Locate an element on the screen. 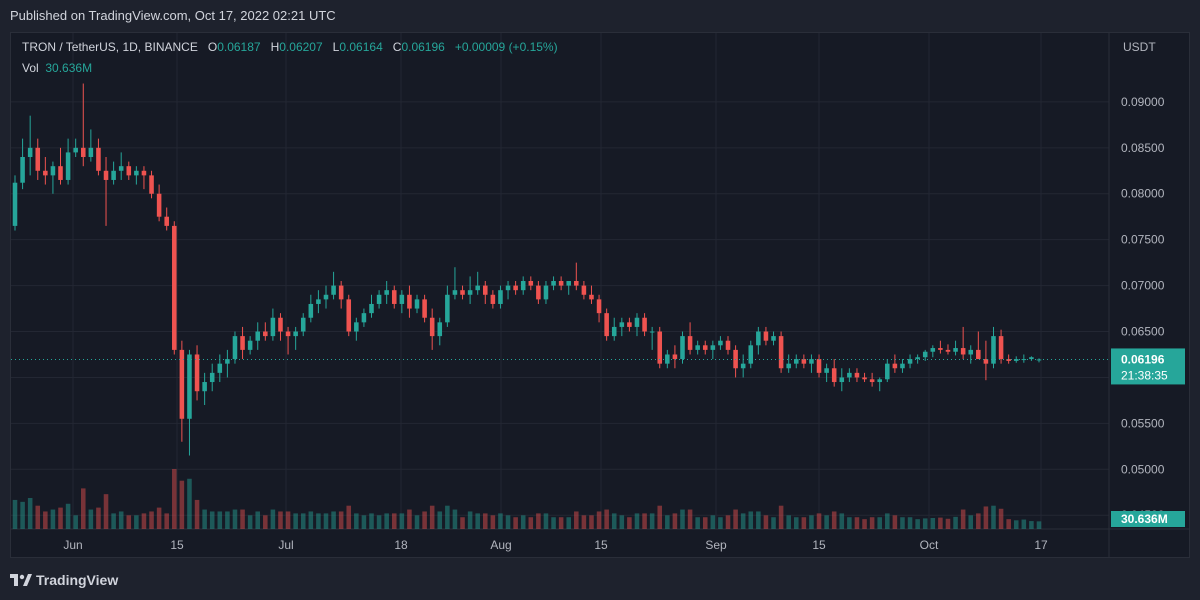 The image size is (1200, 600). currency-label: USDT is located at coordinates (1139, 47).